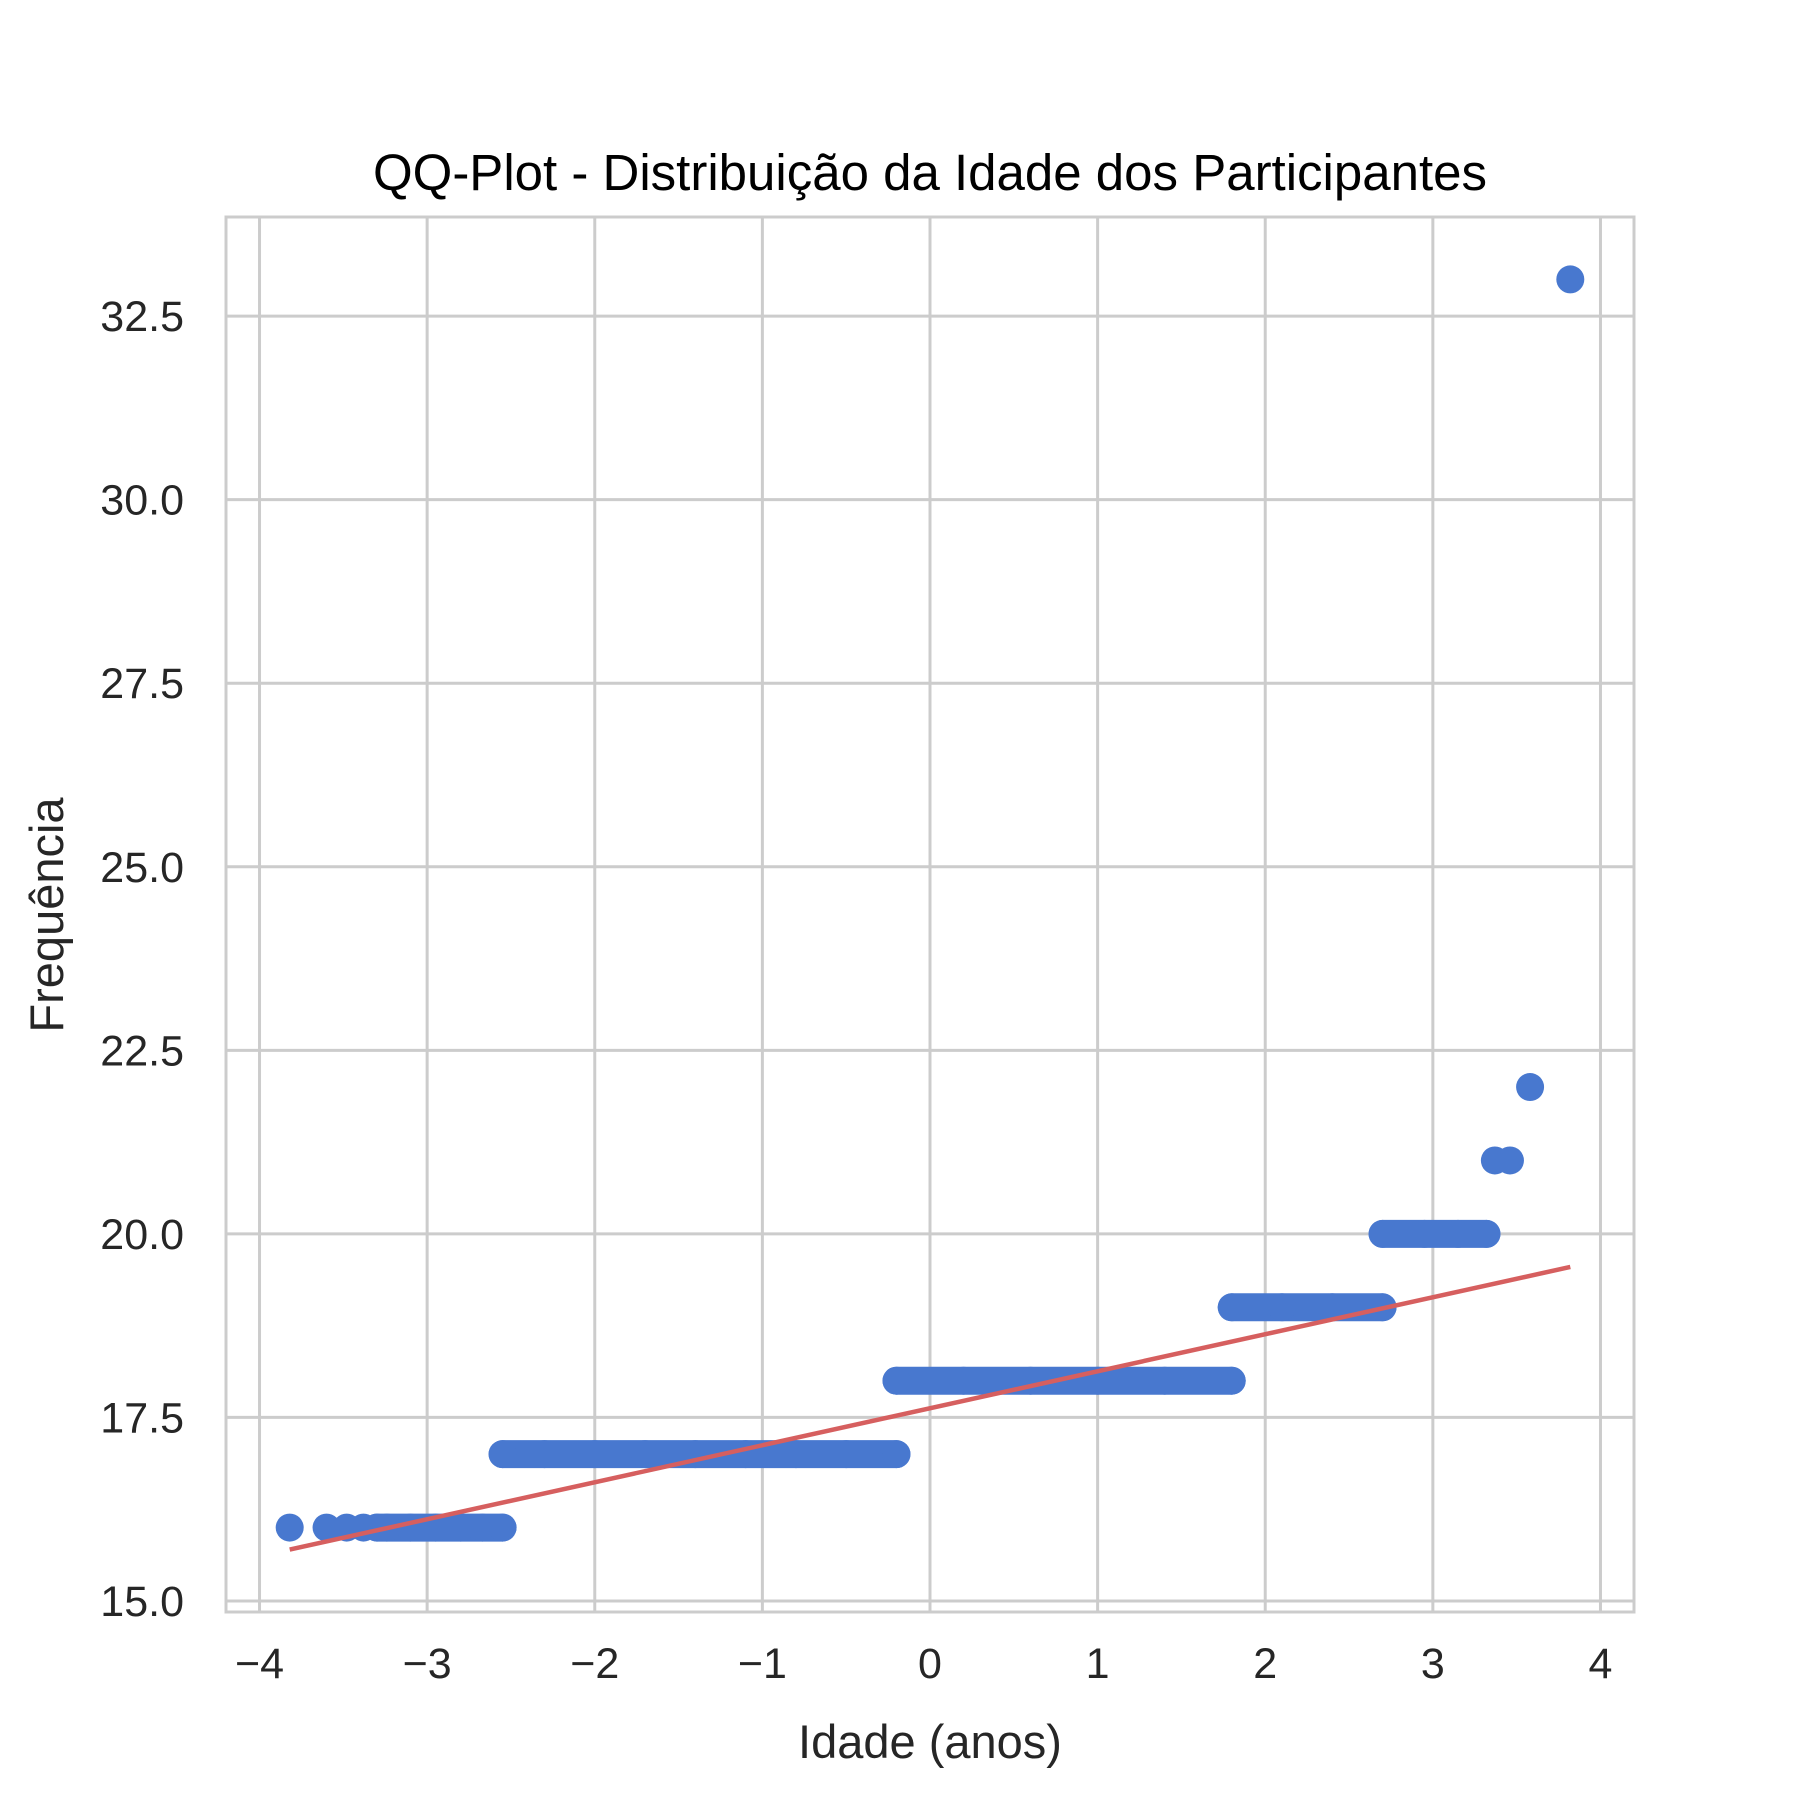  I want to click on x-tick-label: 2, so click(1265, 1664).